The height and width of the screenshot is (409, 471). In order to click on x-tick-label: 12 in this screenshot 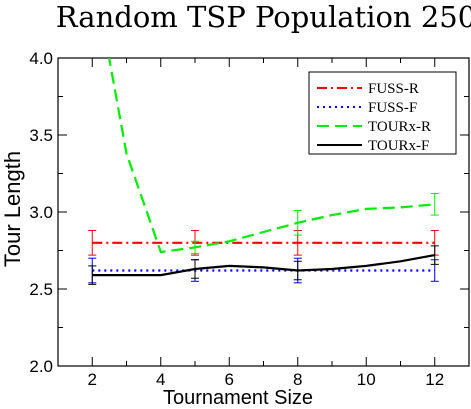, I will do `click(434, 379)`.